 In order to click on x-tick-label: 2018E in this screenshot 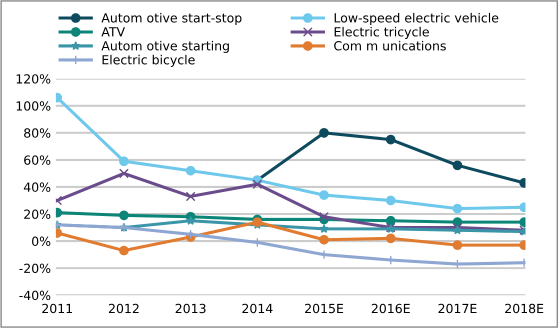, I will do `click(524, 309)`.